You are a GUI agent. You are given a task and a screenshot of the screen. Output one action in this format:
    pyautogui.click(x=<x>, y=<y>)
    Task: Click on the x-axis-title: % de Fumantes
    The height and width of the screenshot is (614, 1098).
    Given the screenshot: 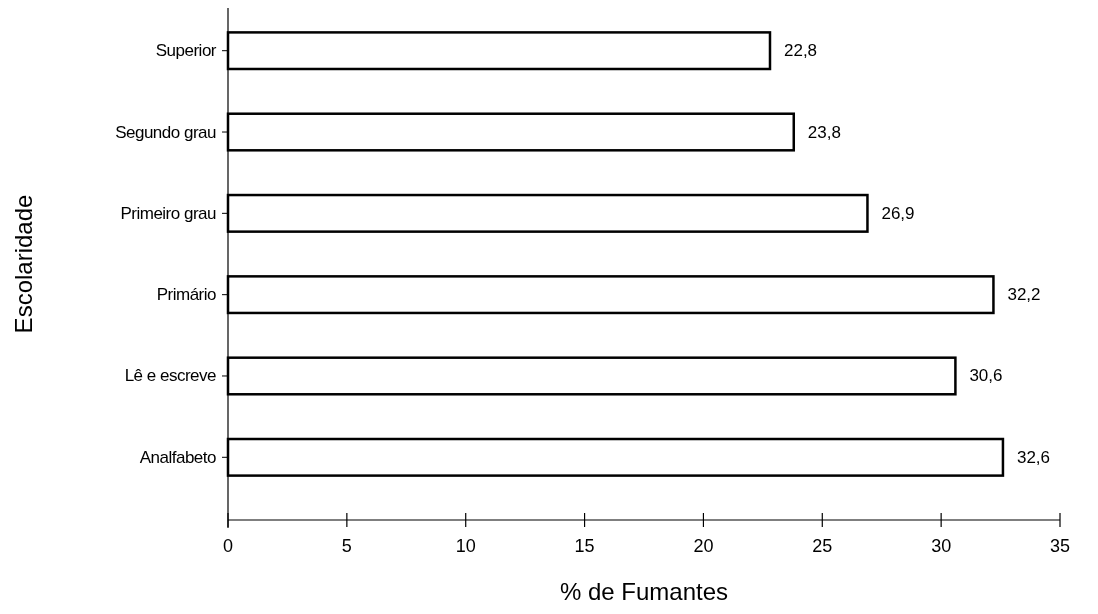 What is the action you would take?
    pyautogui.click(x=644, y=591)
    